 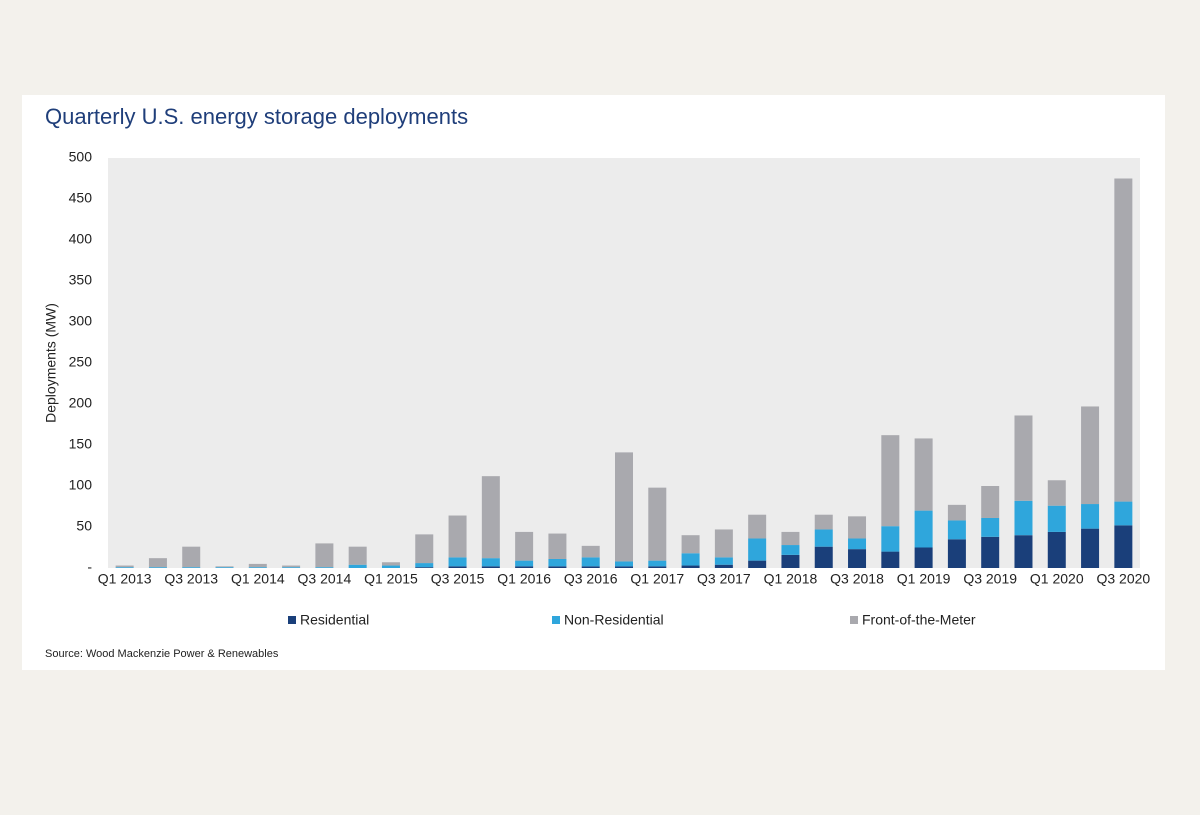 I want to click on x-tick-label: Q3 2013, so click(x=191, y=579).